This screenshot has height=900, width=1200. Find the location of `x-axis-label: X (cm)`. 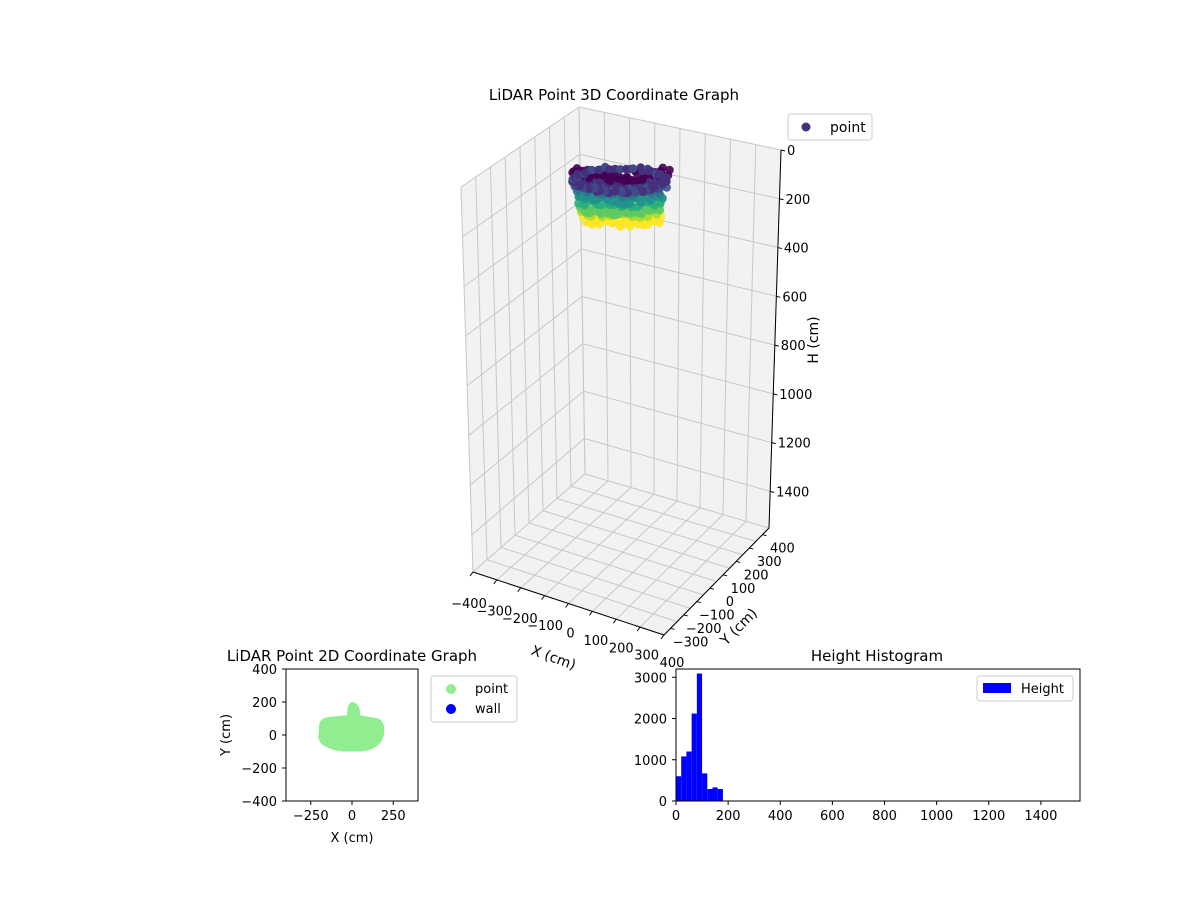

x-axis-label: X (cm) is located at coordinates (553, 658).